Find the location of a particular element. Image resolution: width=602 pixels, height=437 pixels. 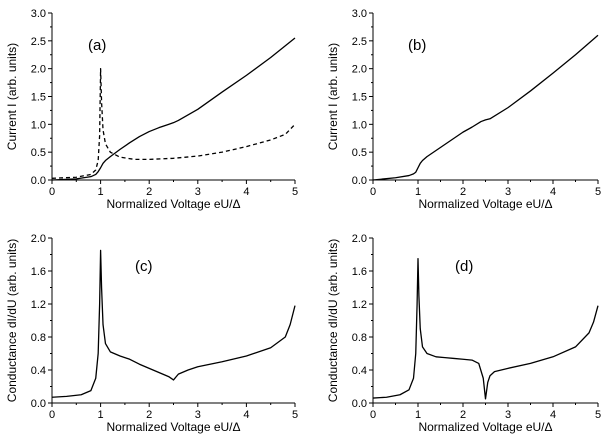

panel-label: (c) is located at coordinates (144, 266).